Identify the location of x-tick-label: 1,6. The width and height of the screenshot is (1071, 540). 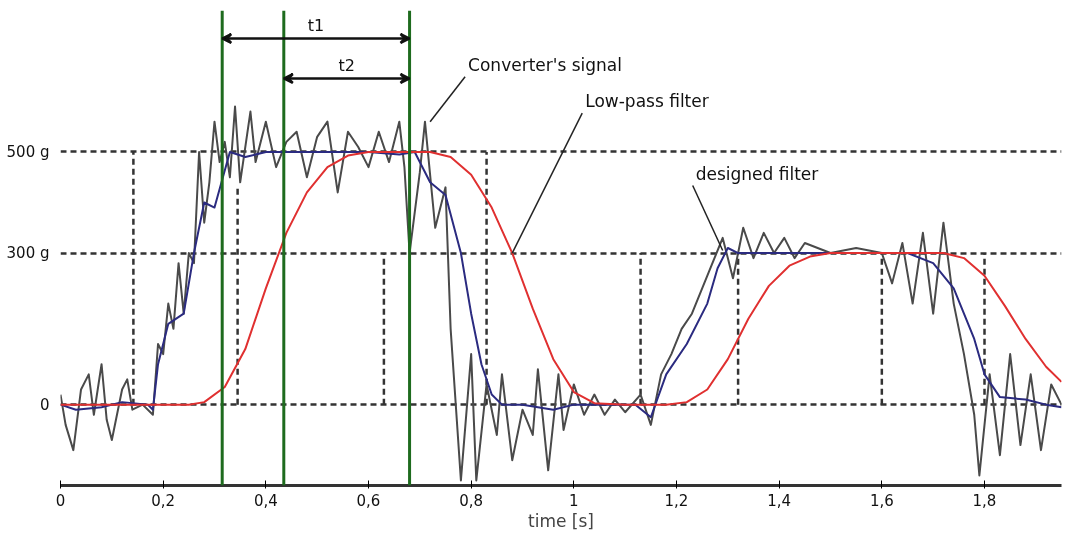
(881, 500).